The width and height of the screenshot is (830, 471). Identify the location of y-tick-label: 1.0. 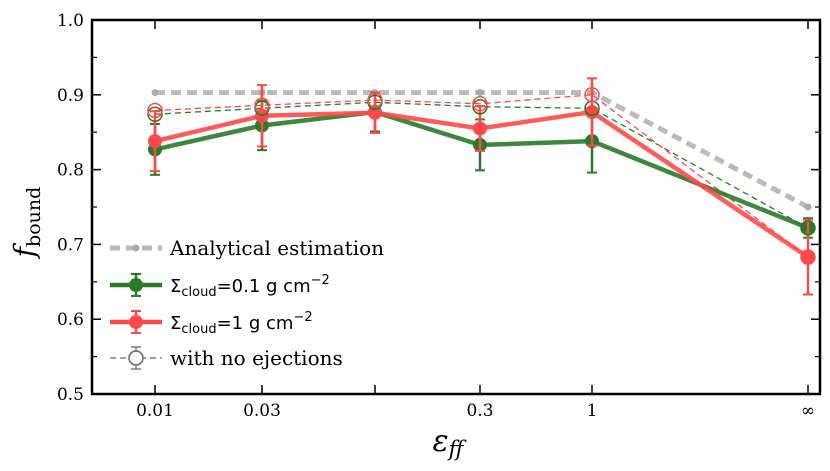
(70, 21).